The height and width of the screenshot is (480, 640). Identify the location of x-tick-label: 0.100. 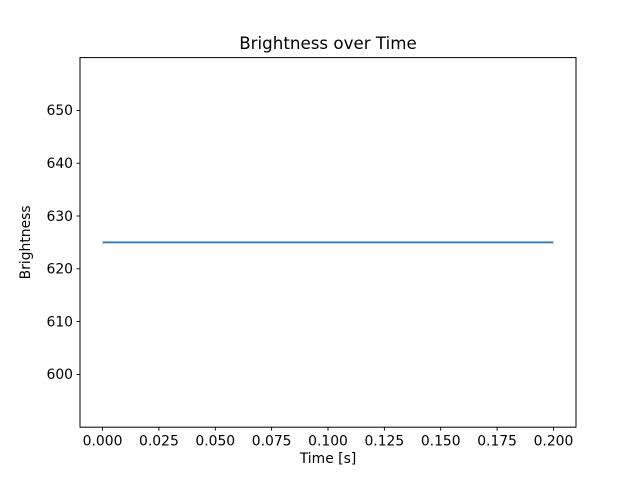
(328, 442).